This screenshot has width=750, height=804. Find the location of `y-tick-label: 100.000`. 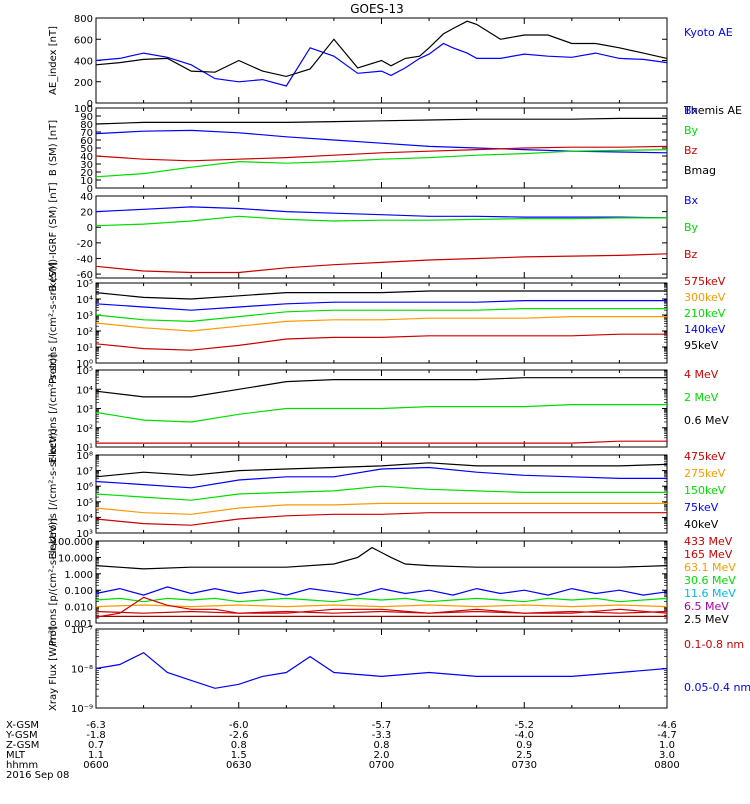

y-tick-label: 100.000 is located at coordinates (72, 542).